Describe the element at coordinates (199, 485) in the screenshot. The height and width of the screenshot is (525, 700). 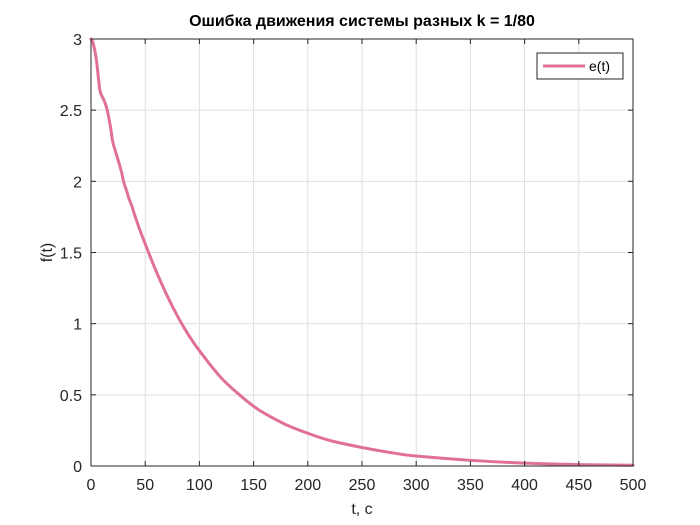
I see `x-tick-label: 100` at that location.